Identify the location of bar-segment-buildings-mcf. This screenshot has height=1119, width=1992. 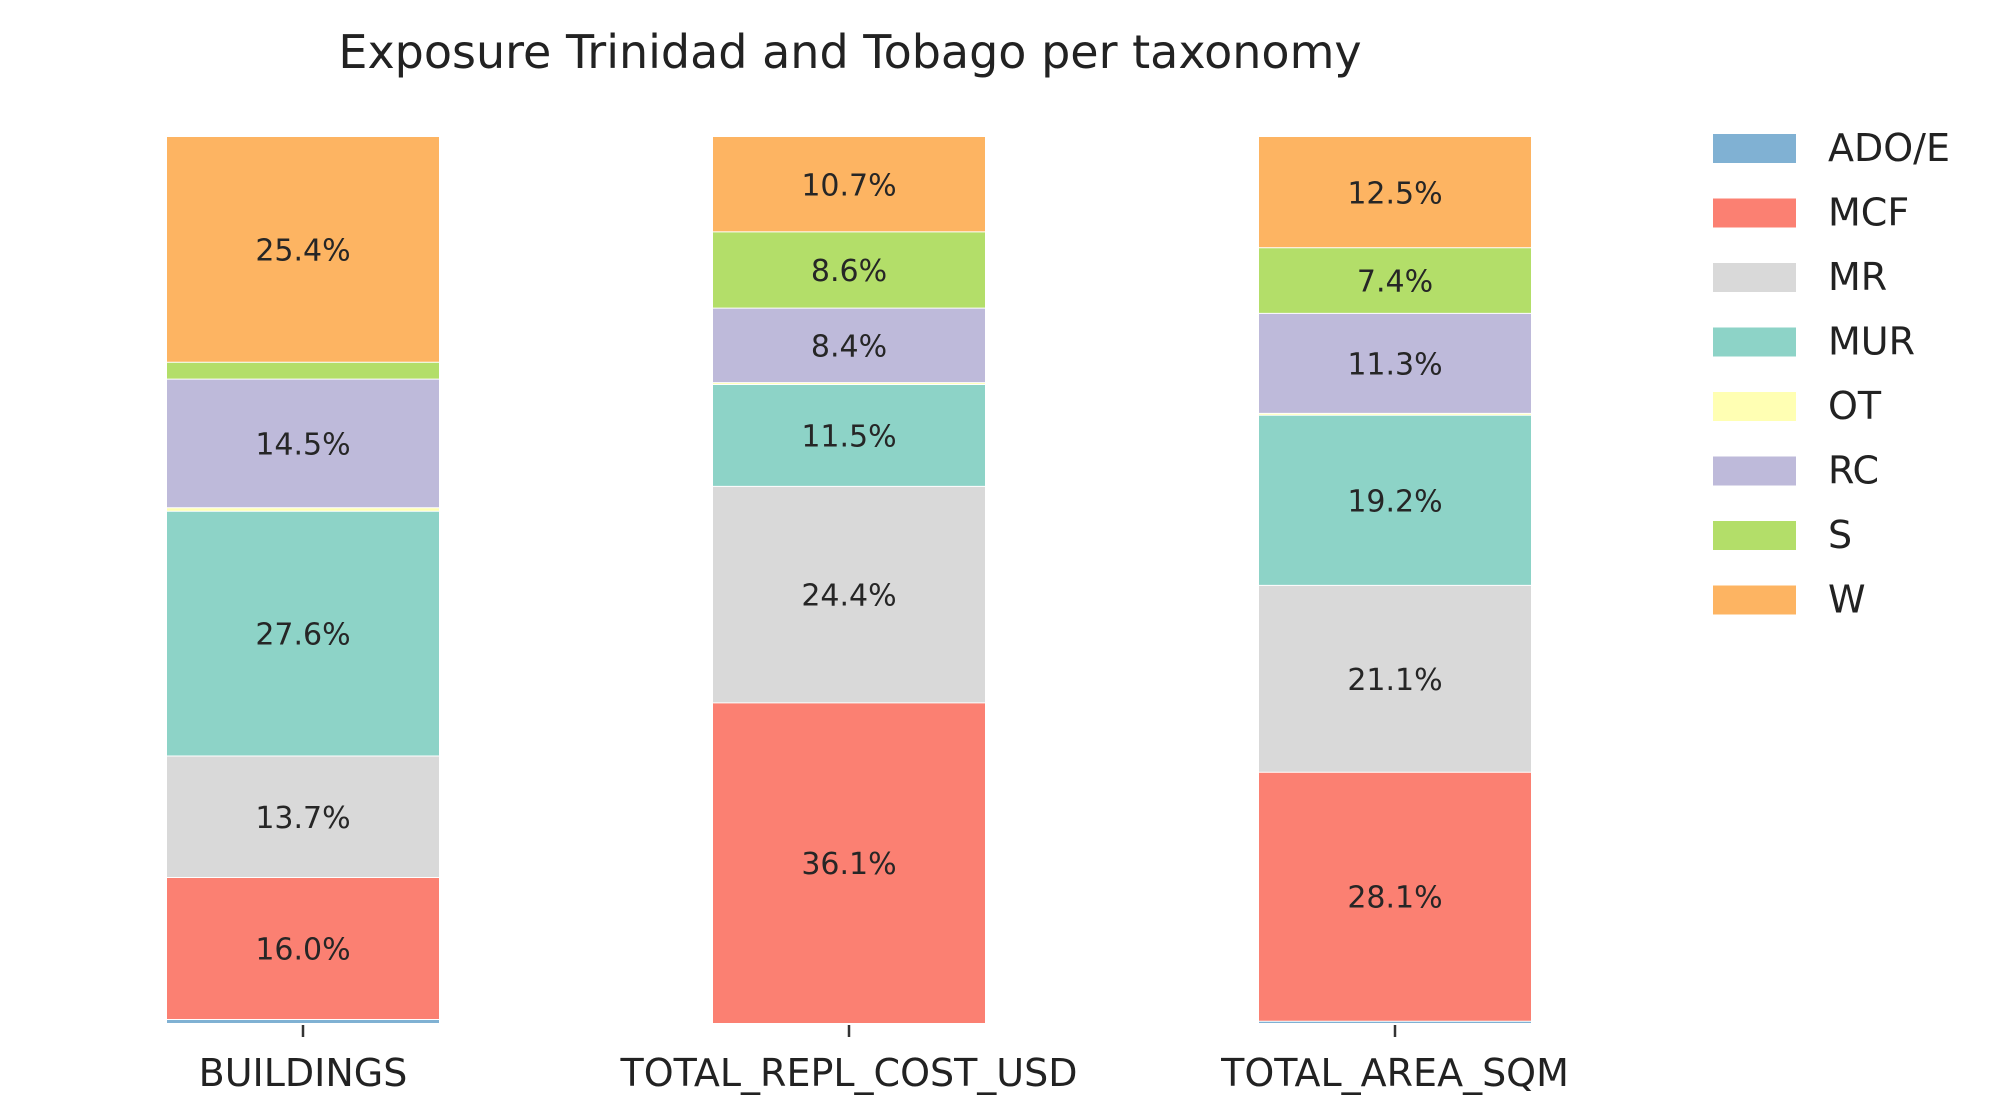
(303, 948).